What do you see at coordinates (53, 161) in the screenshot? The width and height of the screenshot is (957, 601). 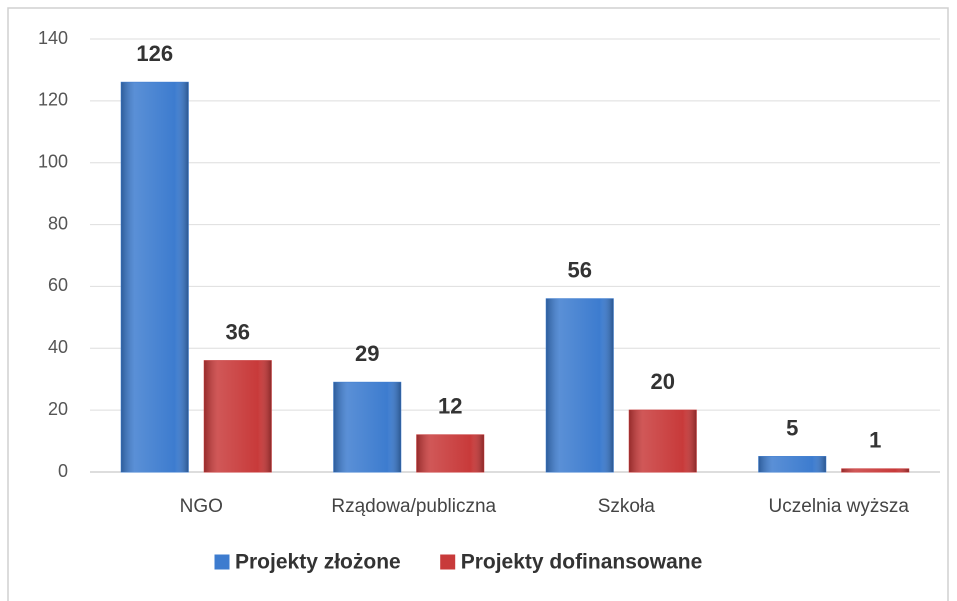 I see `y-tick-label: 100` at bounding box center [53, 161].